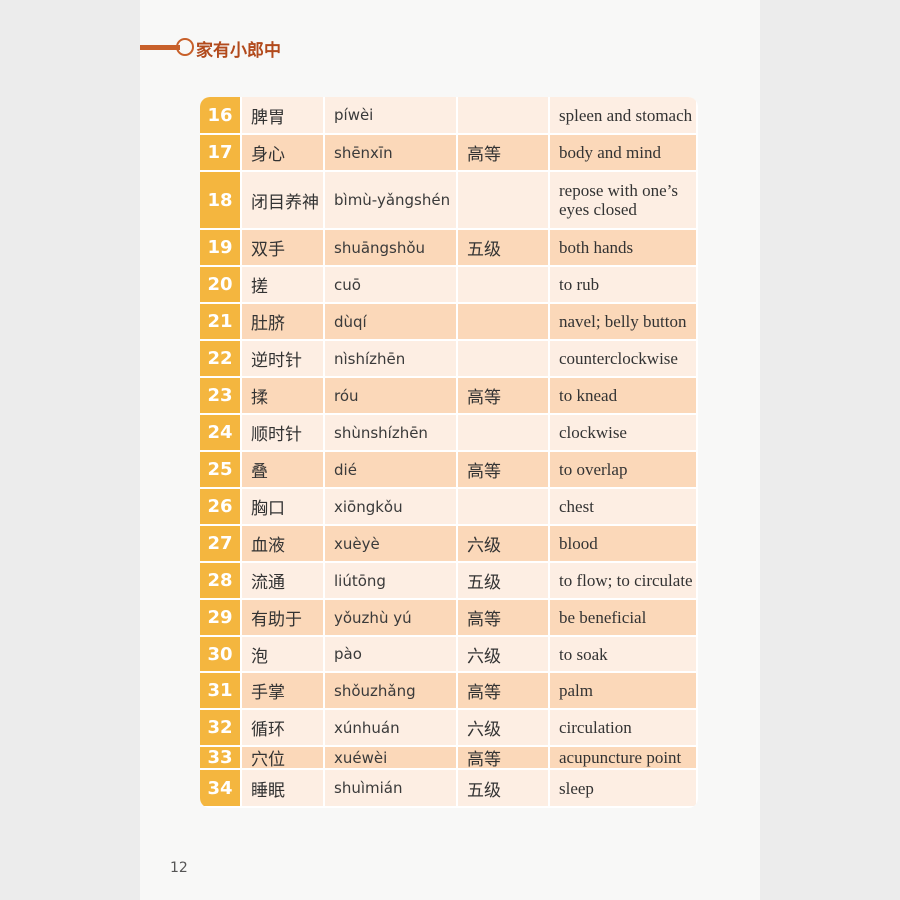  What do you see at coordinates (220, 543) in the screenshot?
I see `num-cell: 27` at bounding box center [220, 543].